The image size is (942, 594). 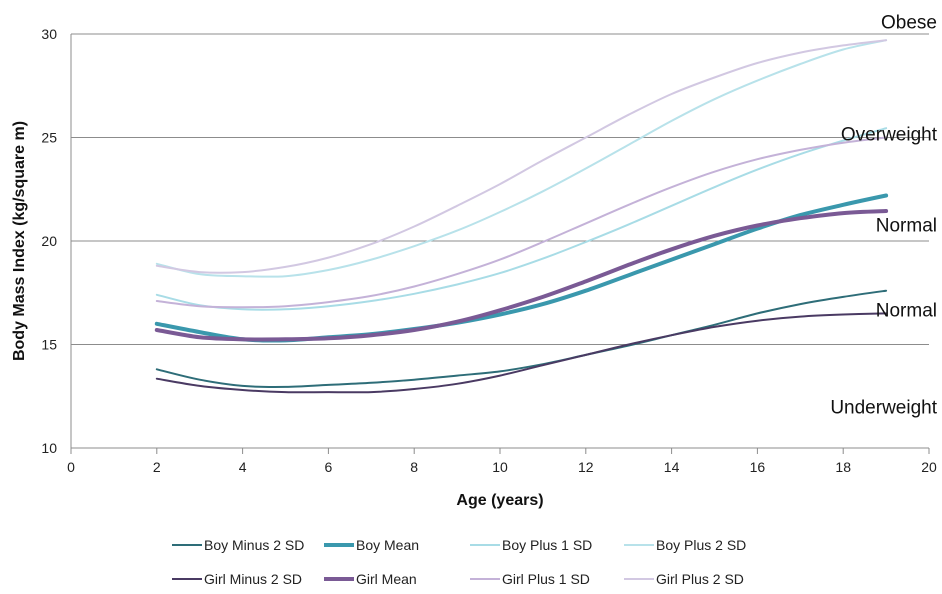 What do you see at coordinates (254, 545) in the screenshot?
I see `legend-label-boy-minus-2-sd: Boy Minus 2 SD` at bounding box center [254, 545].